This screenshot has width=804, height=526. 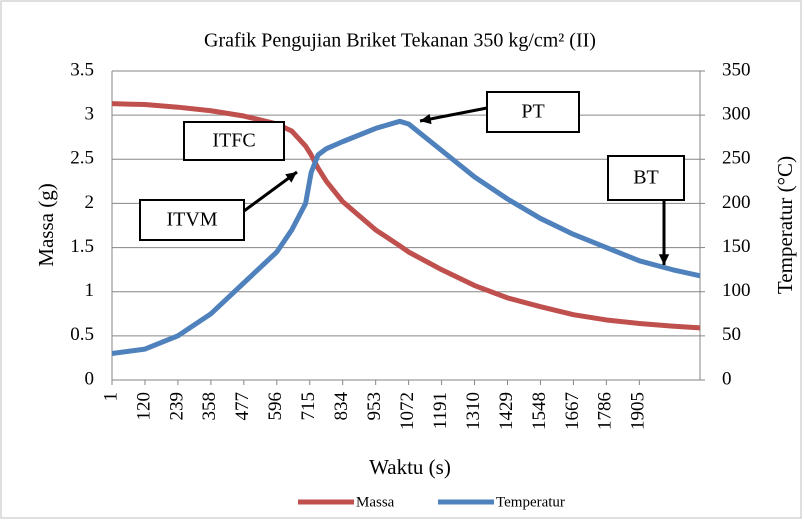 I want to click on y2-tick-label: 100, so click(x=736, y=290).